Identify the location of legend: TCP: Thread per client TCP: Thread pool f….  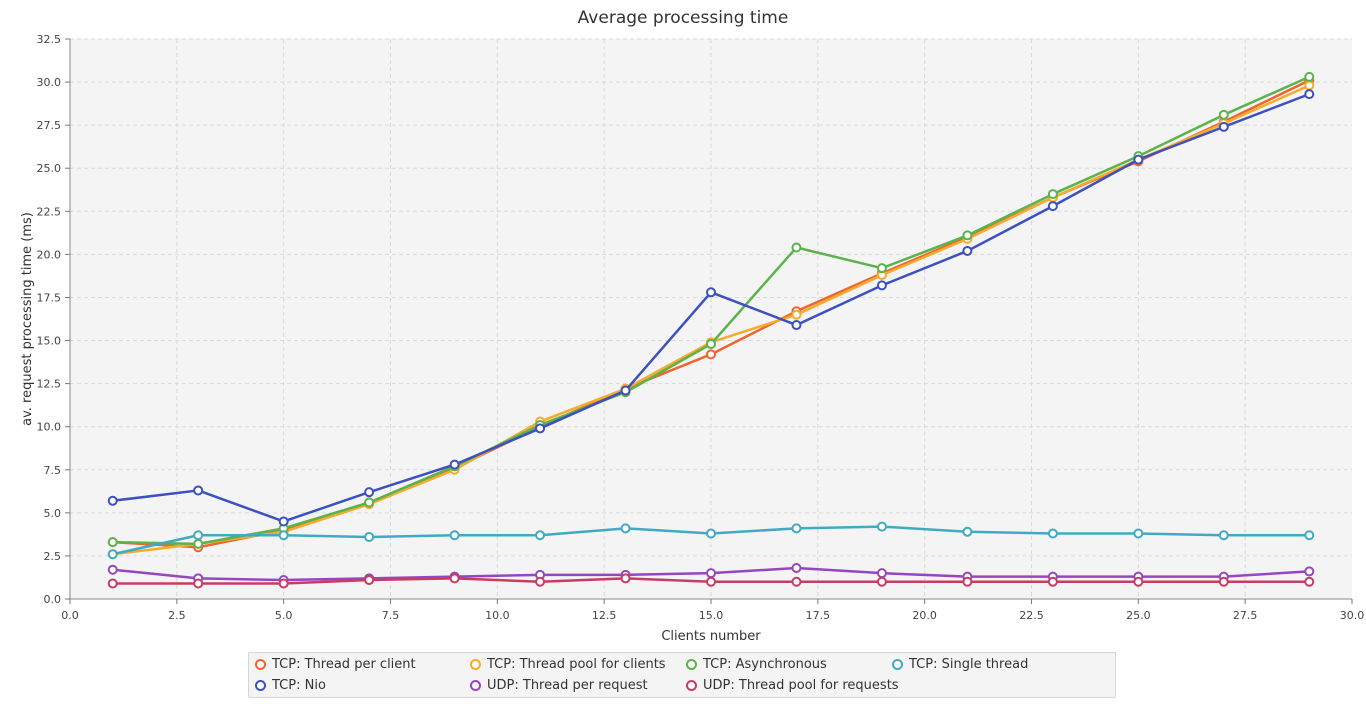
(682, 675).